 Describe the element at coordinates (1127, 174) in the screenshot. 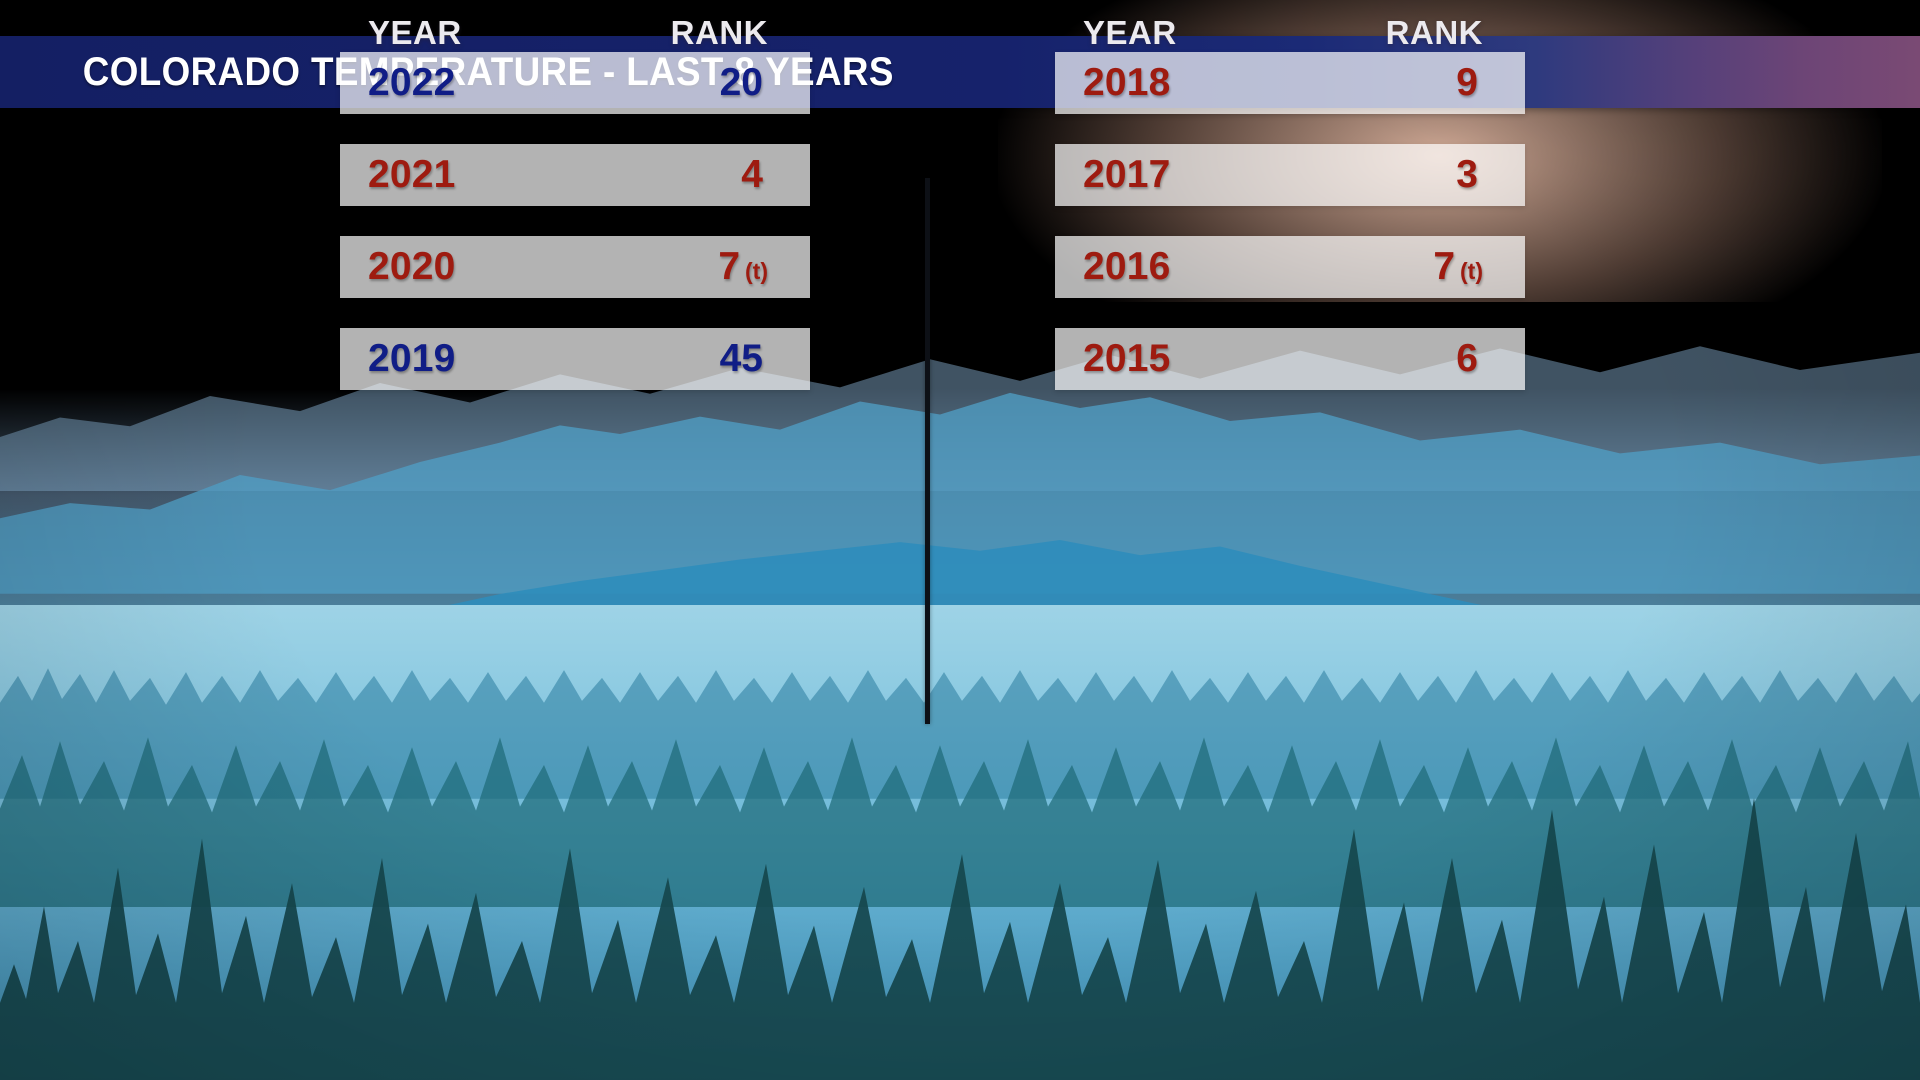

I see `cell-year: 2017` at that location.